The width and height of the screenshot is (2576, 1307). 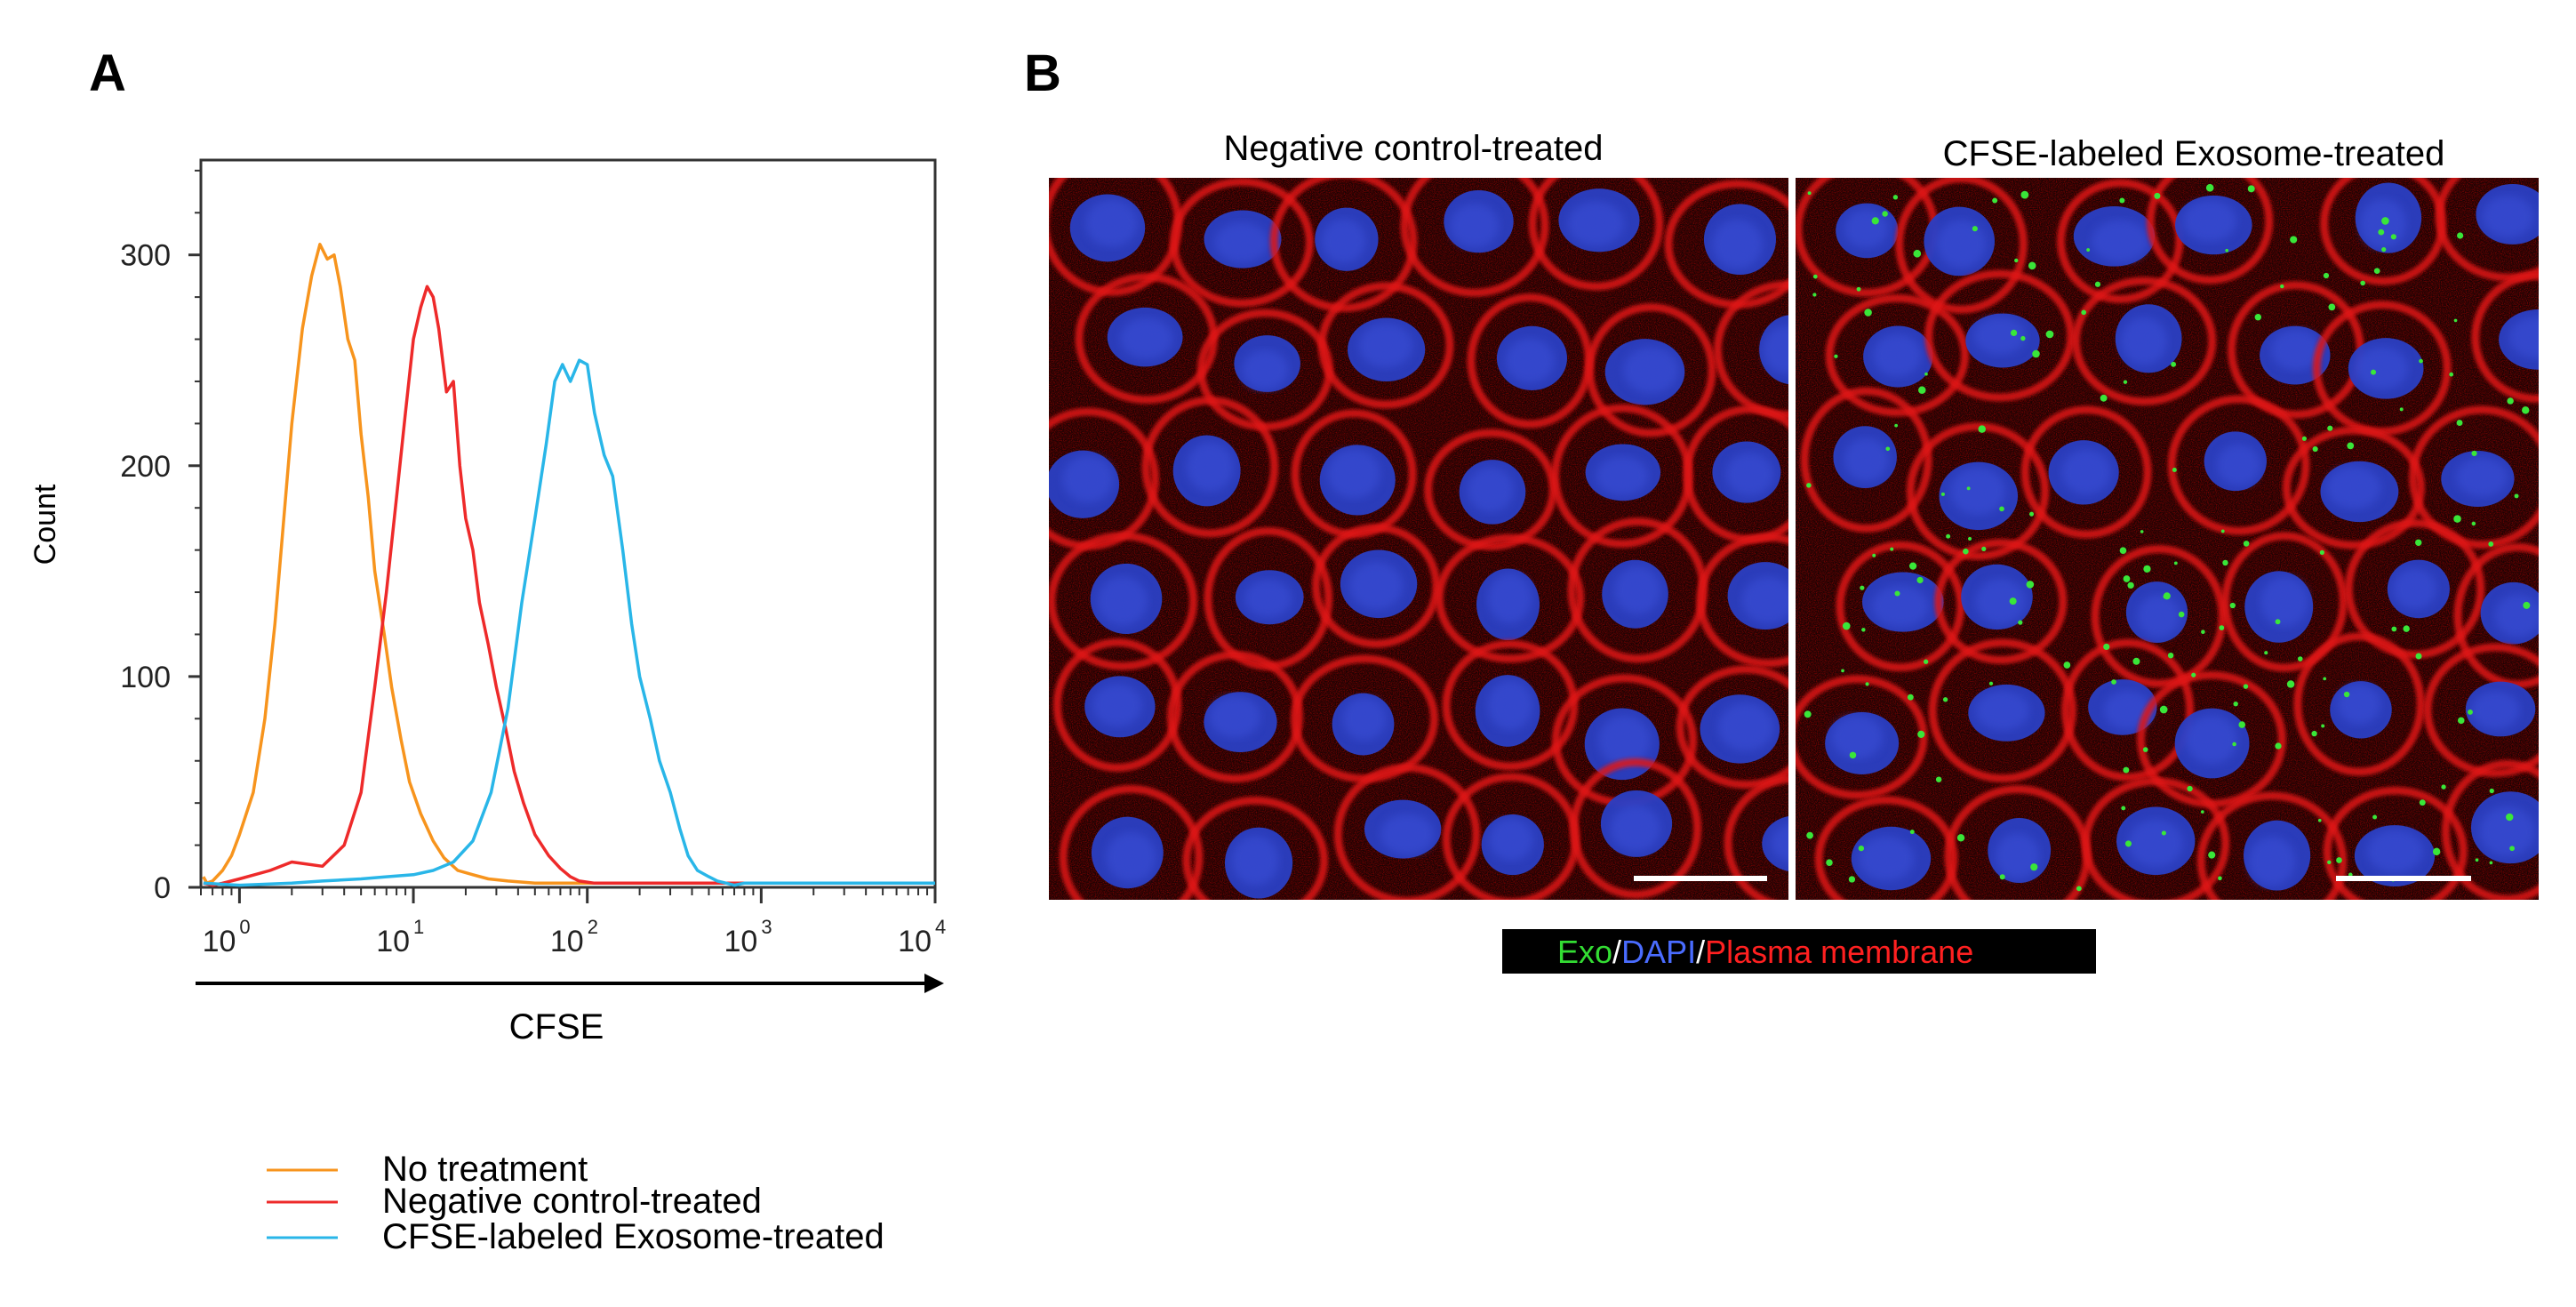 I want to click on stain-legend-box, so click(x=1799, y=952).